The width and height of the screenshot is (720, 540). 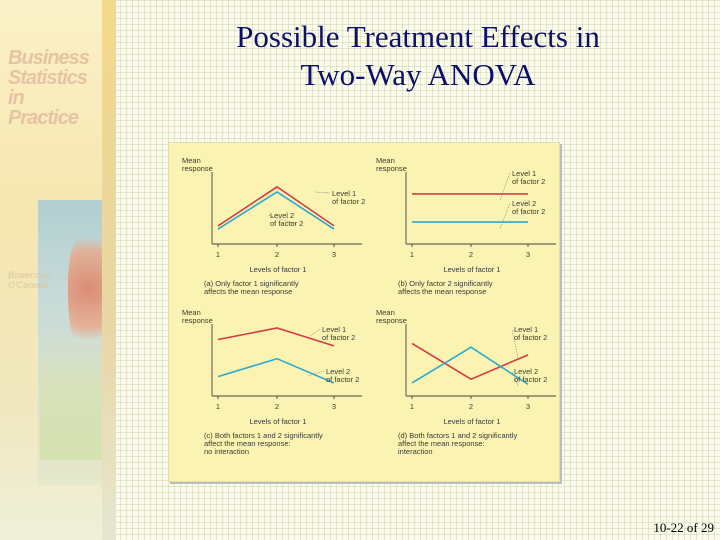 What do you see at coordinates (30, 275) in the screenshot?
I see `author-name: Bowerman` at bounding box center [30, 275].